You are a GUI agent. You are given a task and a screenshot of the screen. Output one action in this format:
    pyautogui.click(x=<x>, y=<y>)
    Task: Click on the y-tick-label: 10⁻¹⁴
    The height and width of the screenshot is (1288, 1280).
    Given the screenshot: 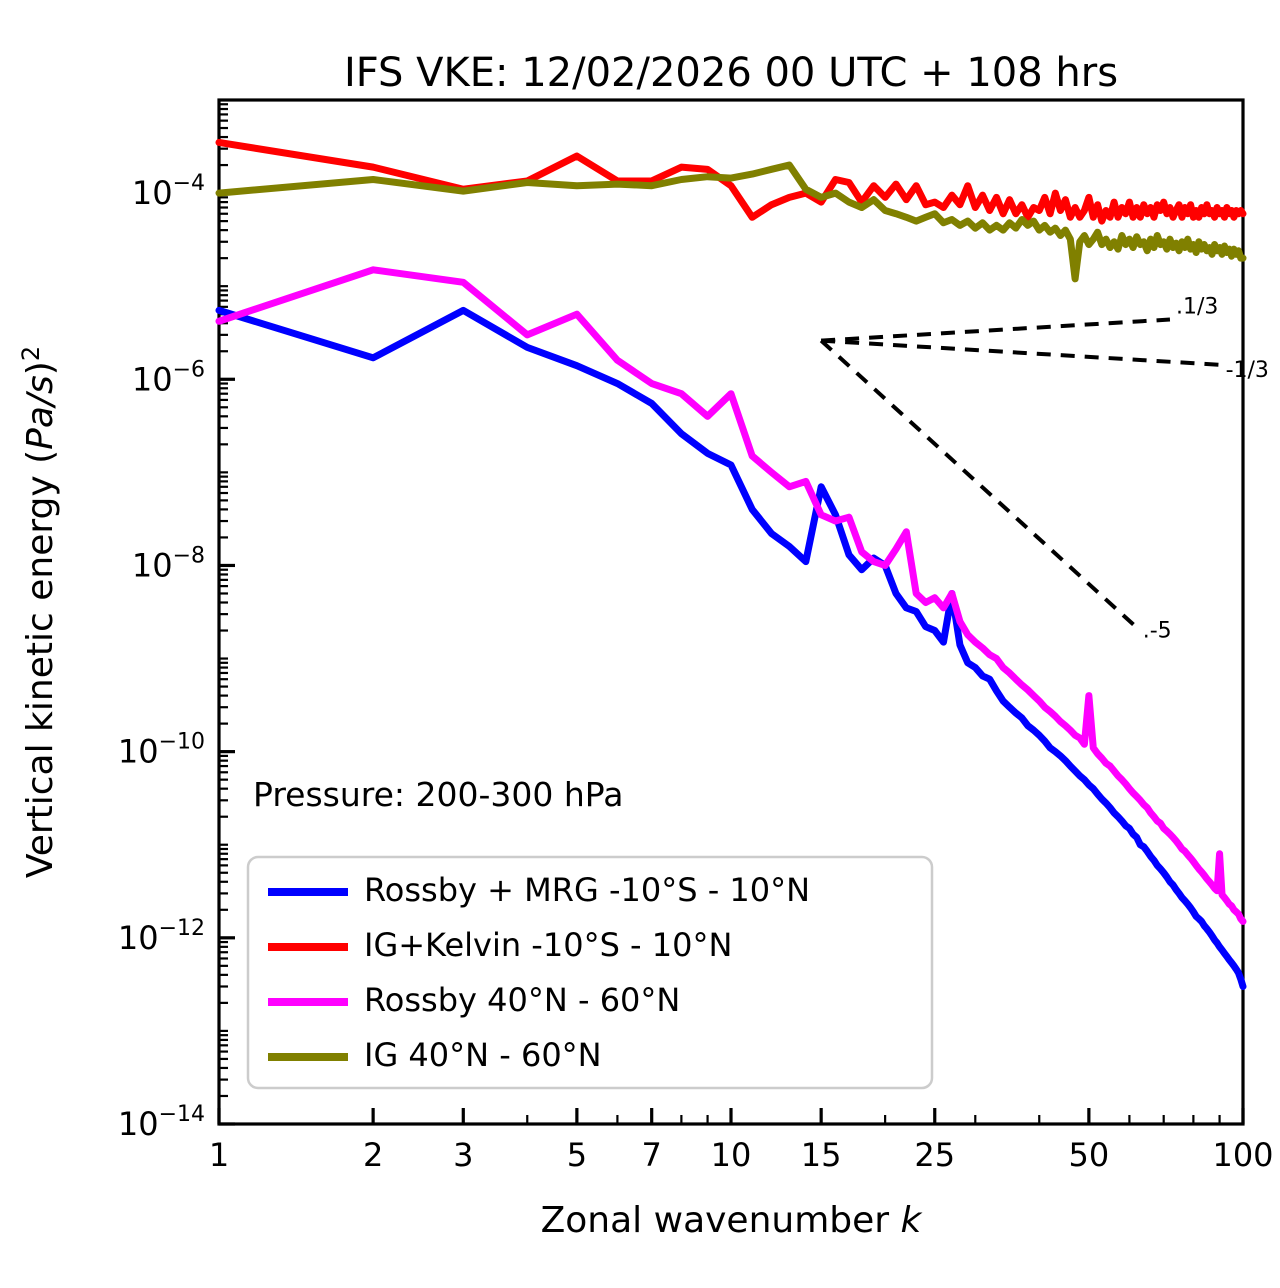 What is the action you would take?
    pyautogui.click(x=161, y=1122)
    